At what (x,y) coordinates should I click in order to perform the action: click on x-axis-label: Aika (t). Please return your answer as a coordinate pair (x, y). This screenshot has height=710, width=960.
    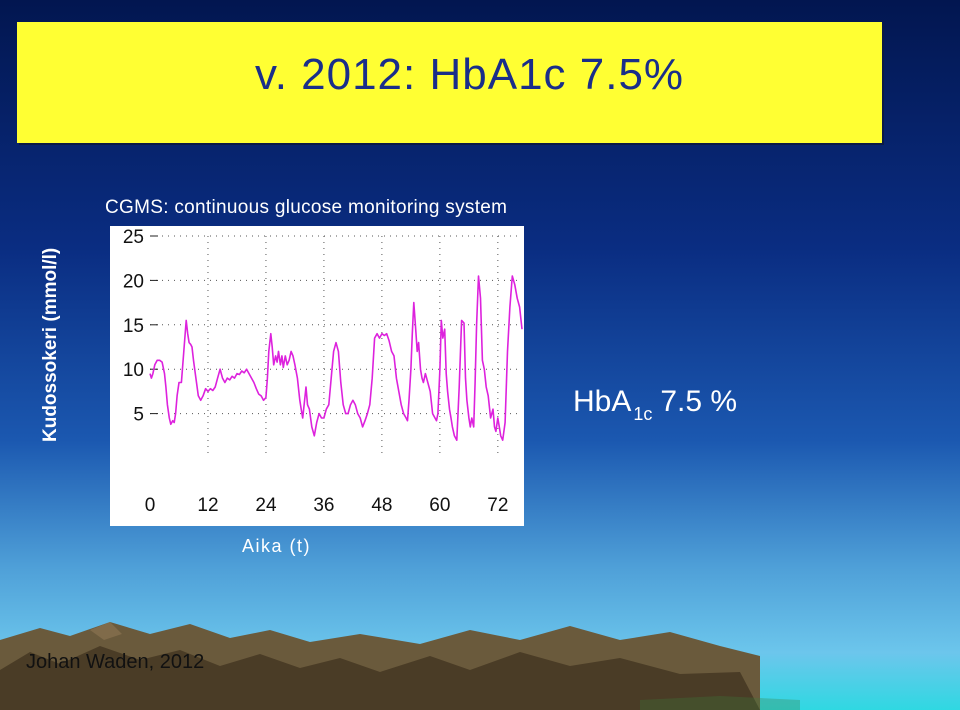
    Looking at the image, I should click on (277, 546).